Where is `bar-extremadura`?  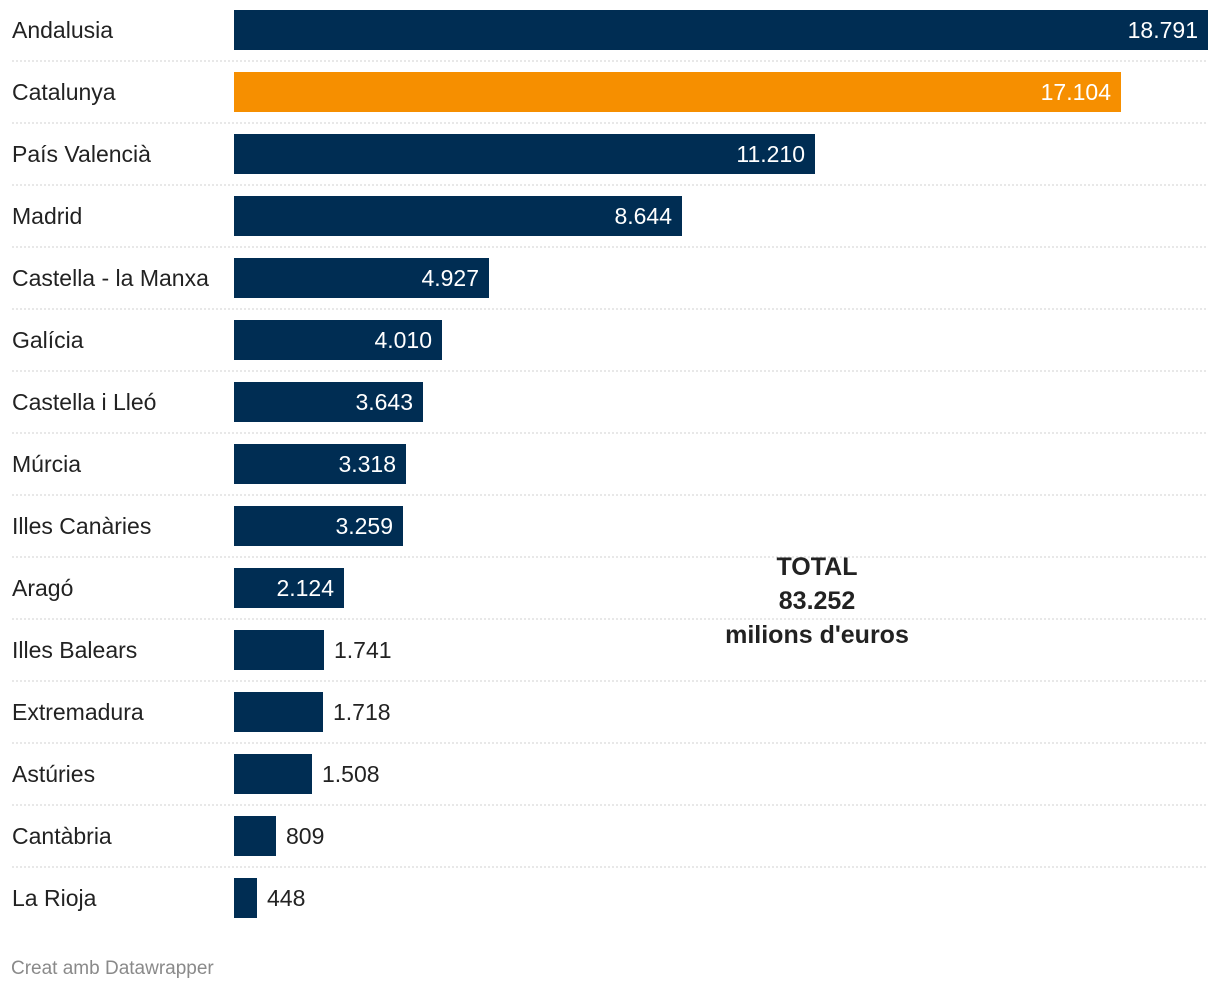
bar-extremadura is located at coordinates (278, 712).